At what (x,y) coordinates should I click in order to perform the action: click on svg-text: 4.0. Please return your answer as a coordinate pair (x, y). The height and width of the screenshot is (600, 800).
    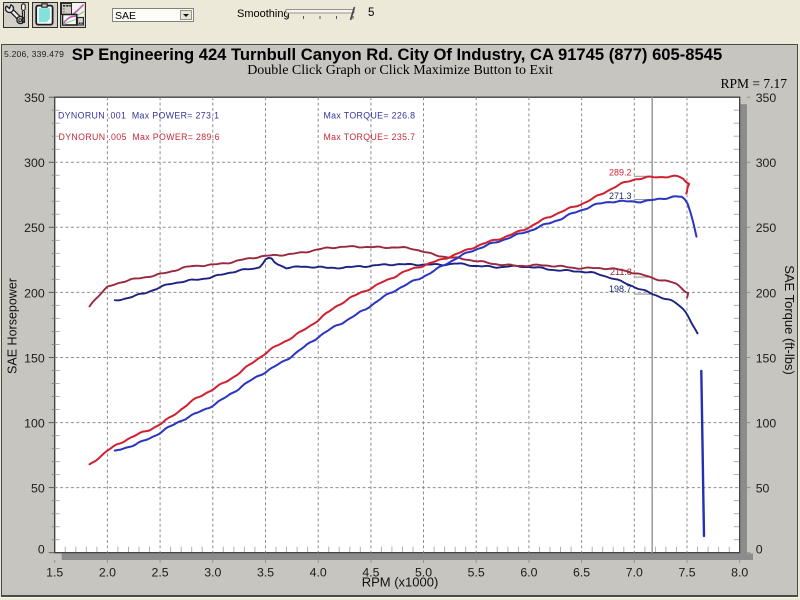
    Looking at the image, I should click on (318, 572).